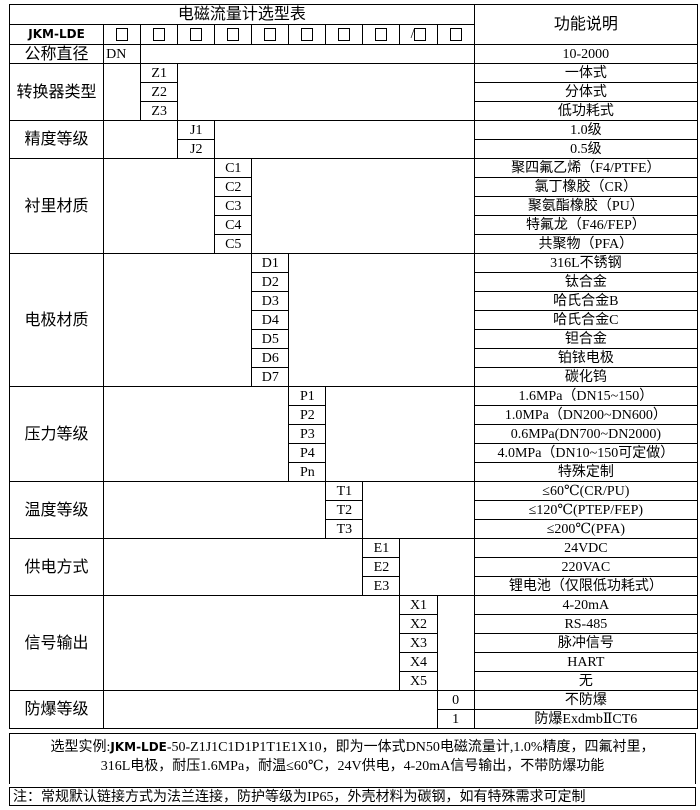 This screenshot has height=810, width=700. What do you see at coordinates (586, 92) in the screenshot?
I see `option-description: 分体式` at bounding box center [586, 92].